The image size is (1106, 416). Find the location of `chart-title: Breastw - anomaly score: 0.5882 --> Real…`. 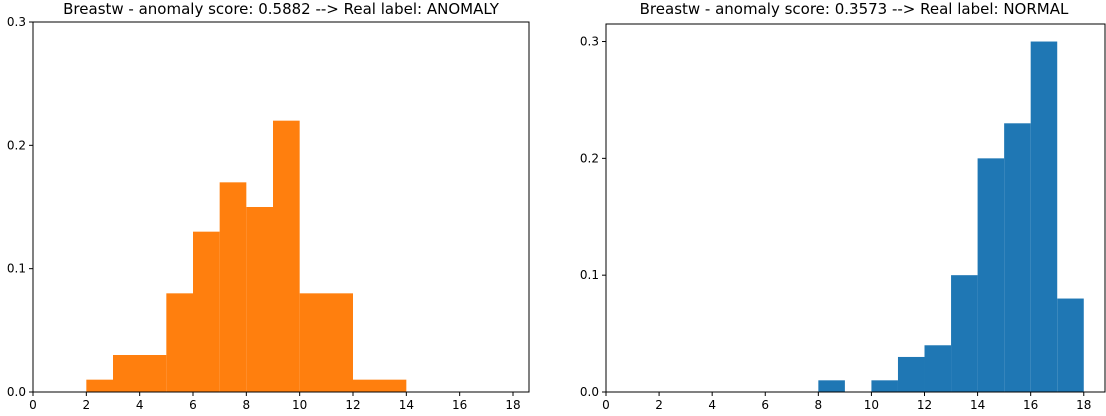

chart-title: Breastw - anomaly score: 0.5882 --> Real… is located at coordinates (281, 9).